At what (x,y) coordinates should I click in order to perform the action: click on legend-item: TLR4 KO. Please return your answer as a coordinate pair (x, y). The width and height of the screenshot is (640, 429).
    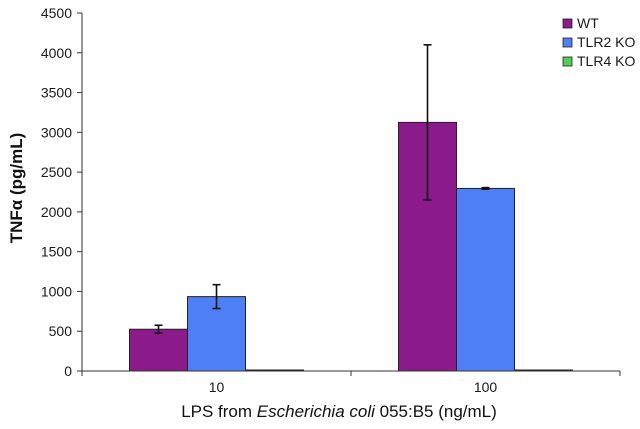
    Looking at the image, I should click on (598, 61).